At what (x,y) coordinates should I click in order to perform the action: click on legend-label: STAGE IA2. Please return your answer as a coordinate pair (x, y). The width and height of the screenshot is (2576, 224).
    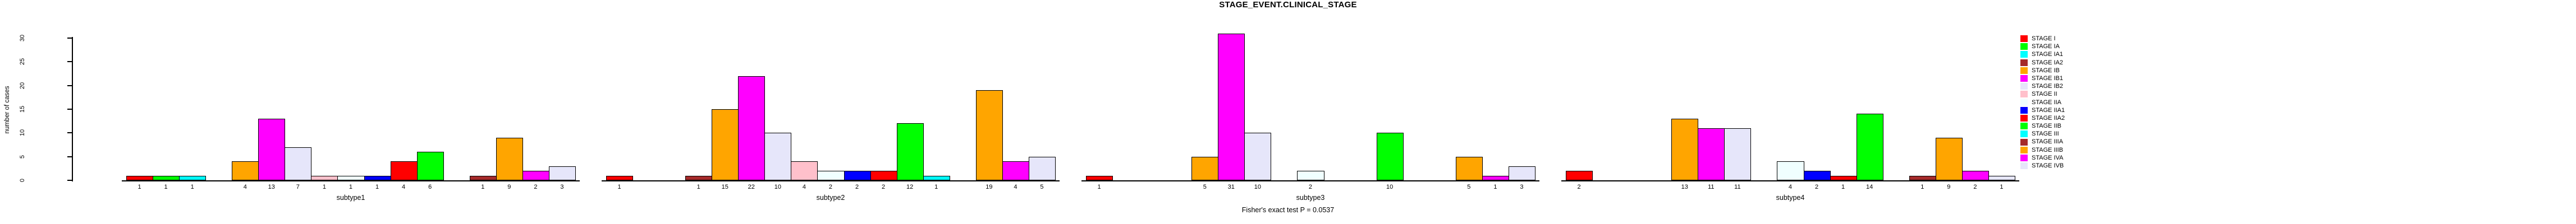
    Looking at the image, I should click on (2048, 63).